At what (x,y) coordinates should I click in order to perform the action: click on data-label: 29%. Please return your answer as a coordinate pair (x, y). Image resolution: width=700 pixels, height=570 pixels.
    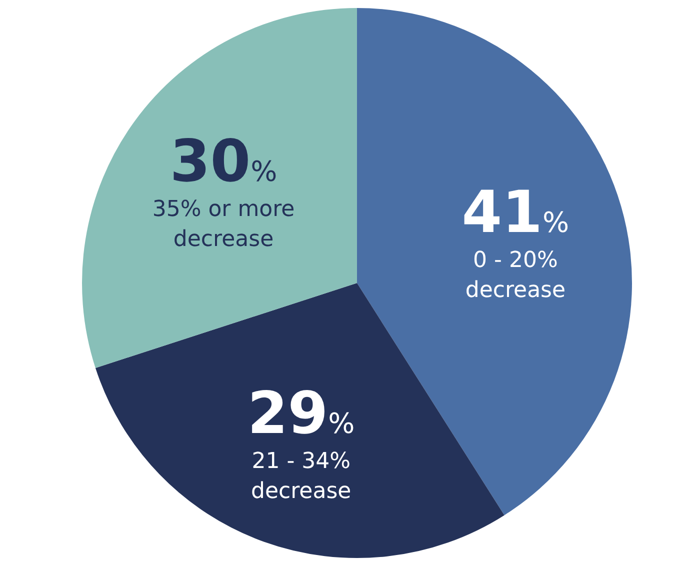
    Looking at the image, I should click on (301, 413).